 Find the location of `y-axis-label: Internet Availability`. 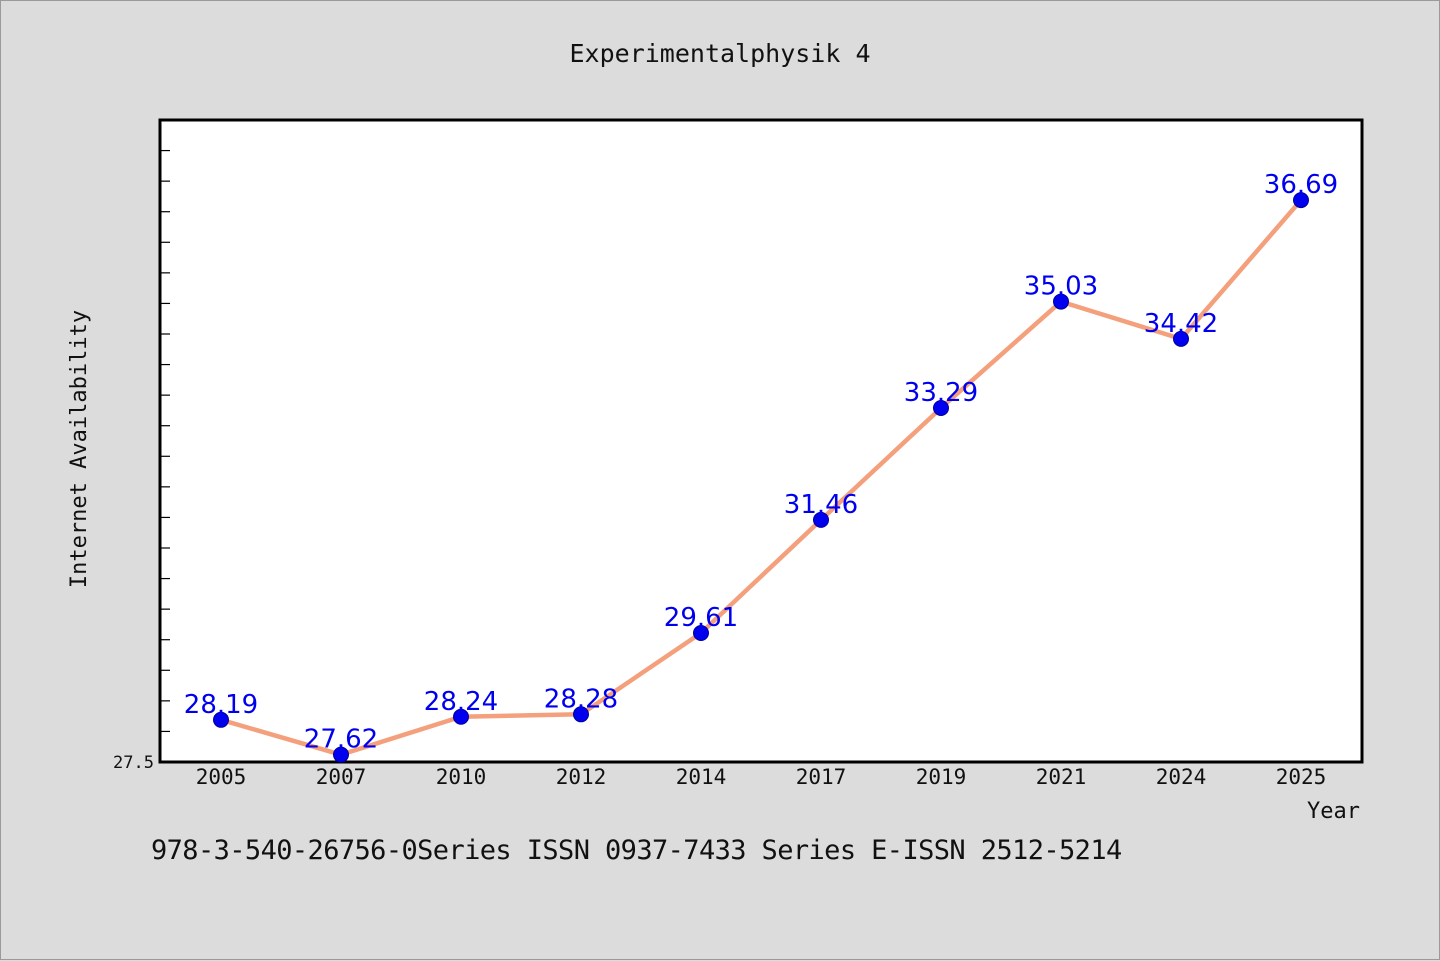

y-axis-label: Internet Availability is located at coordinates (79, 449).